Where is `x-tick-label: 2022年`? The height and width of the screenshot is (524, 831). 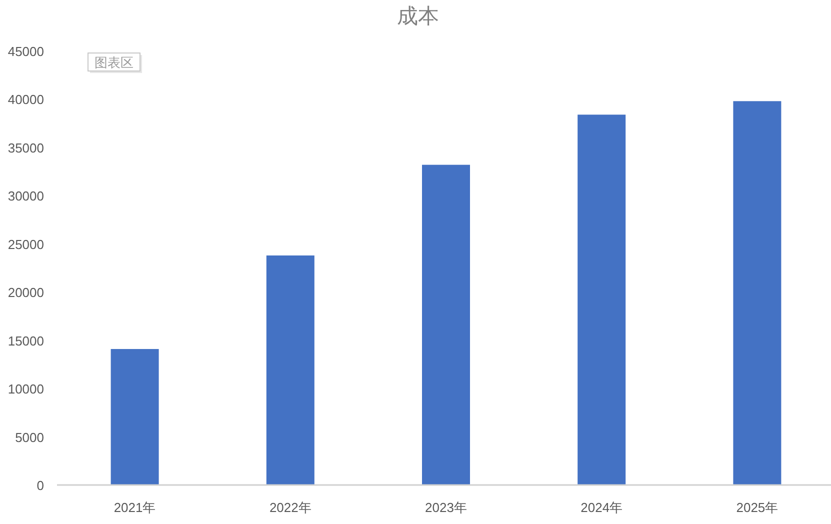 x-tick-label: 2022年 is located at coordinates (290, 507).